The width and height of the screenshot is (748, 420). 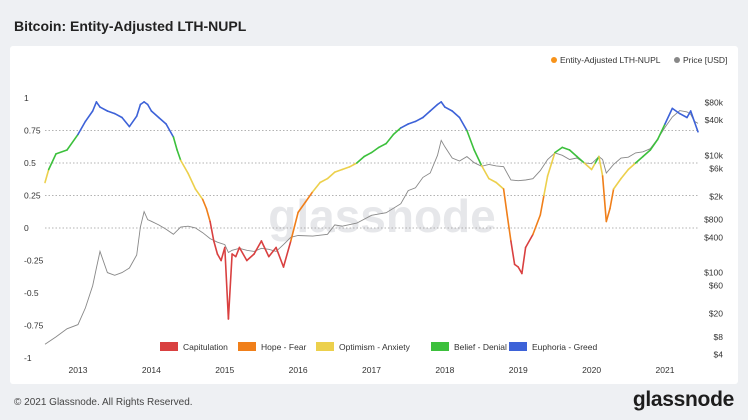 I want to click on x-axis: 2013 2014 2015 2016 2017 2018 2019 2020 2021, so click(x=372, y=370).